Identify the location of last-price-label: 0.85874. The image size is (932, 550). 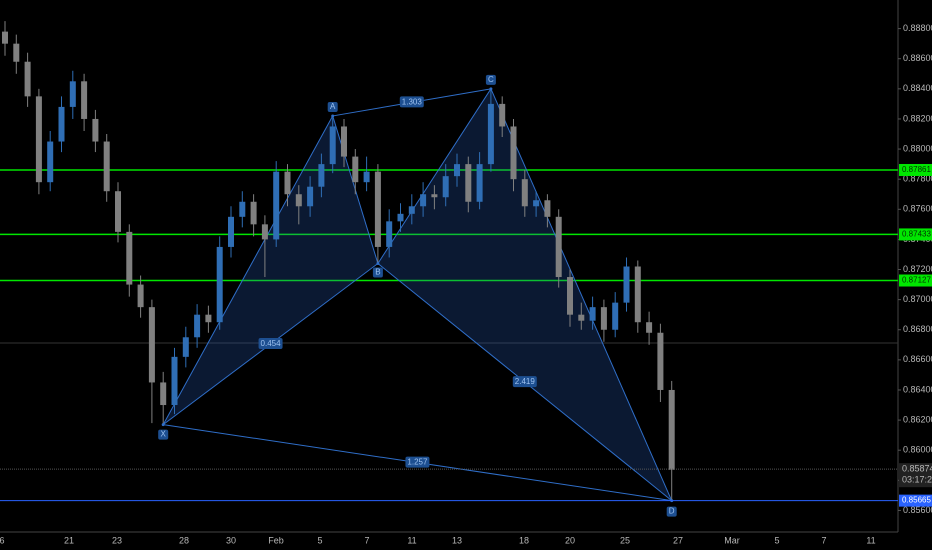
(917, 469).